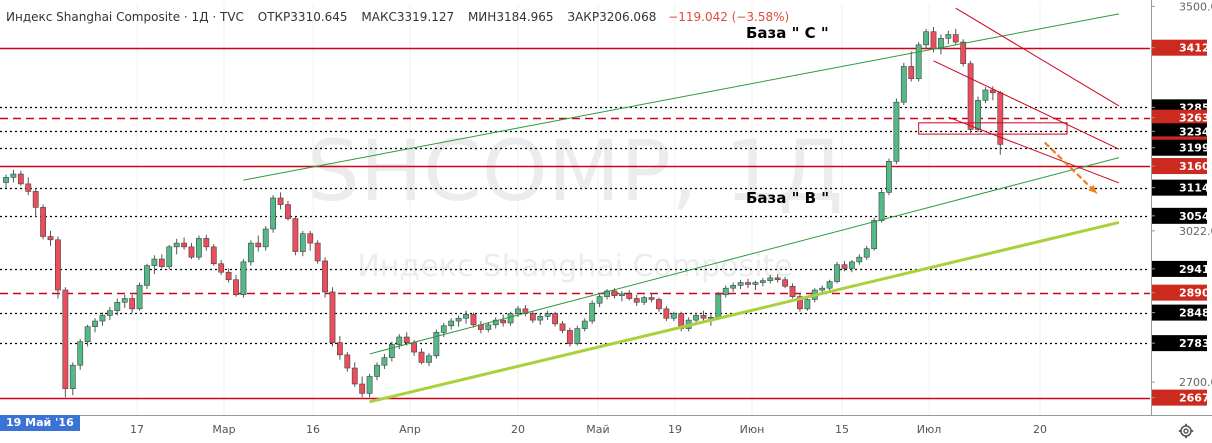  Describe the element at coordinates (410, 429) in the screenshot. I see `time-axis-label: Апр` at that location.